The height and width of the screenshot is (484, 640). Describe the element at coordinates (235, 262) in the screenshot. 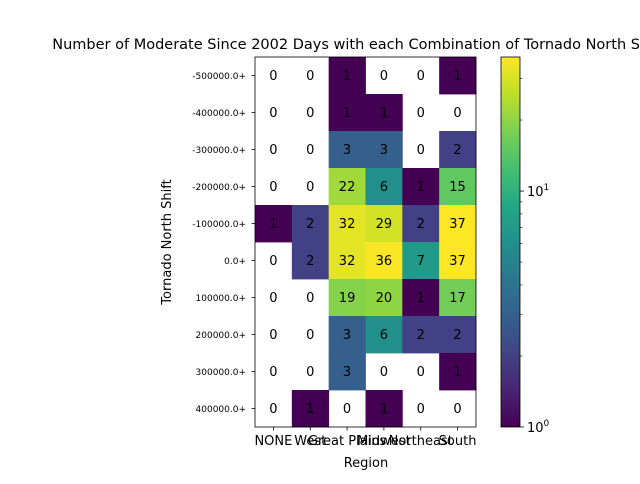

I see `y-tick-label: 0.0+` at that location.